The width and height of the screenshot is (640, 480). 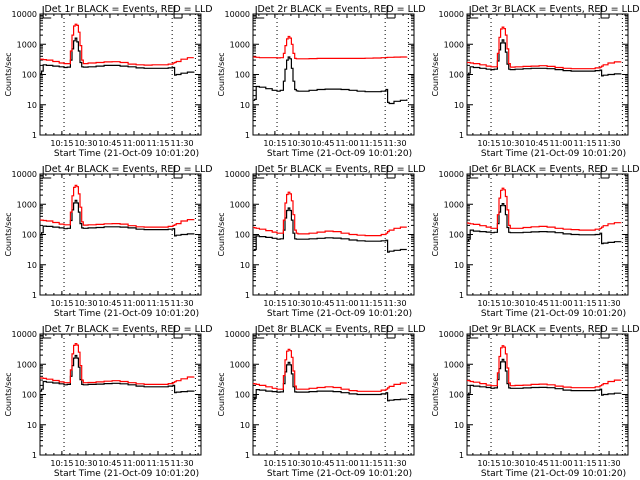 I want to click on panel-title: Det 5r BLACK = Events, RED = LLD, so click(x=341, y=169).